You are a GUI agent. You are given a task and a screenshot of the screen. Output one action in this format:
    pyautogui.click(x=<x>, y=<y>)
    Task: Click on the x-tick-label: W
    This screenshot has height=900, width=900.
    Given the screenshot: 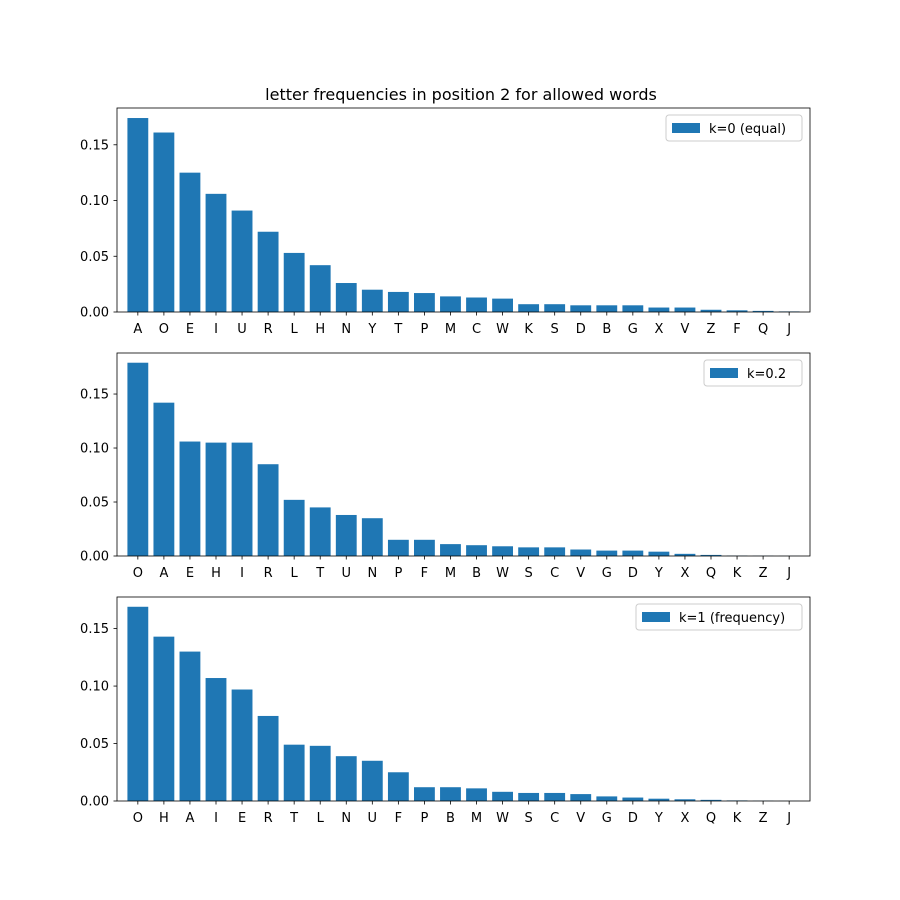 What is the action you would take?
    pyautogui.click(x=502, y=573)
    